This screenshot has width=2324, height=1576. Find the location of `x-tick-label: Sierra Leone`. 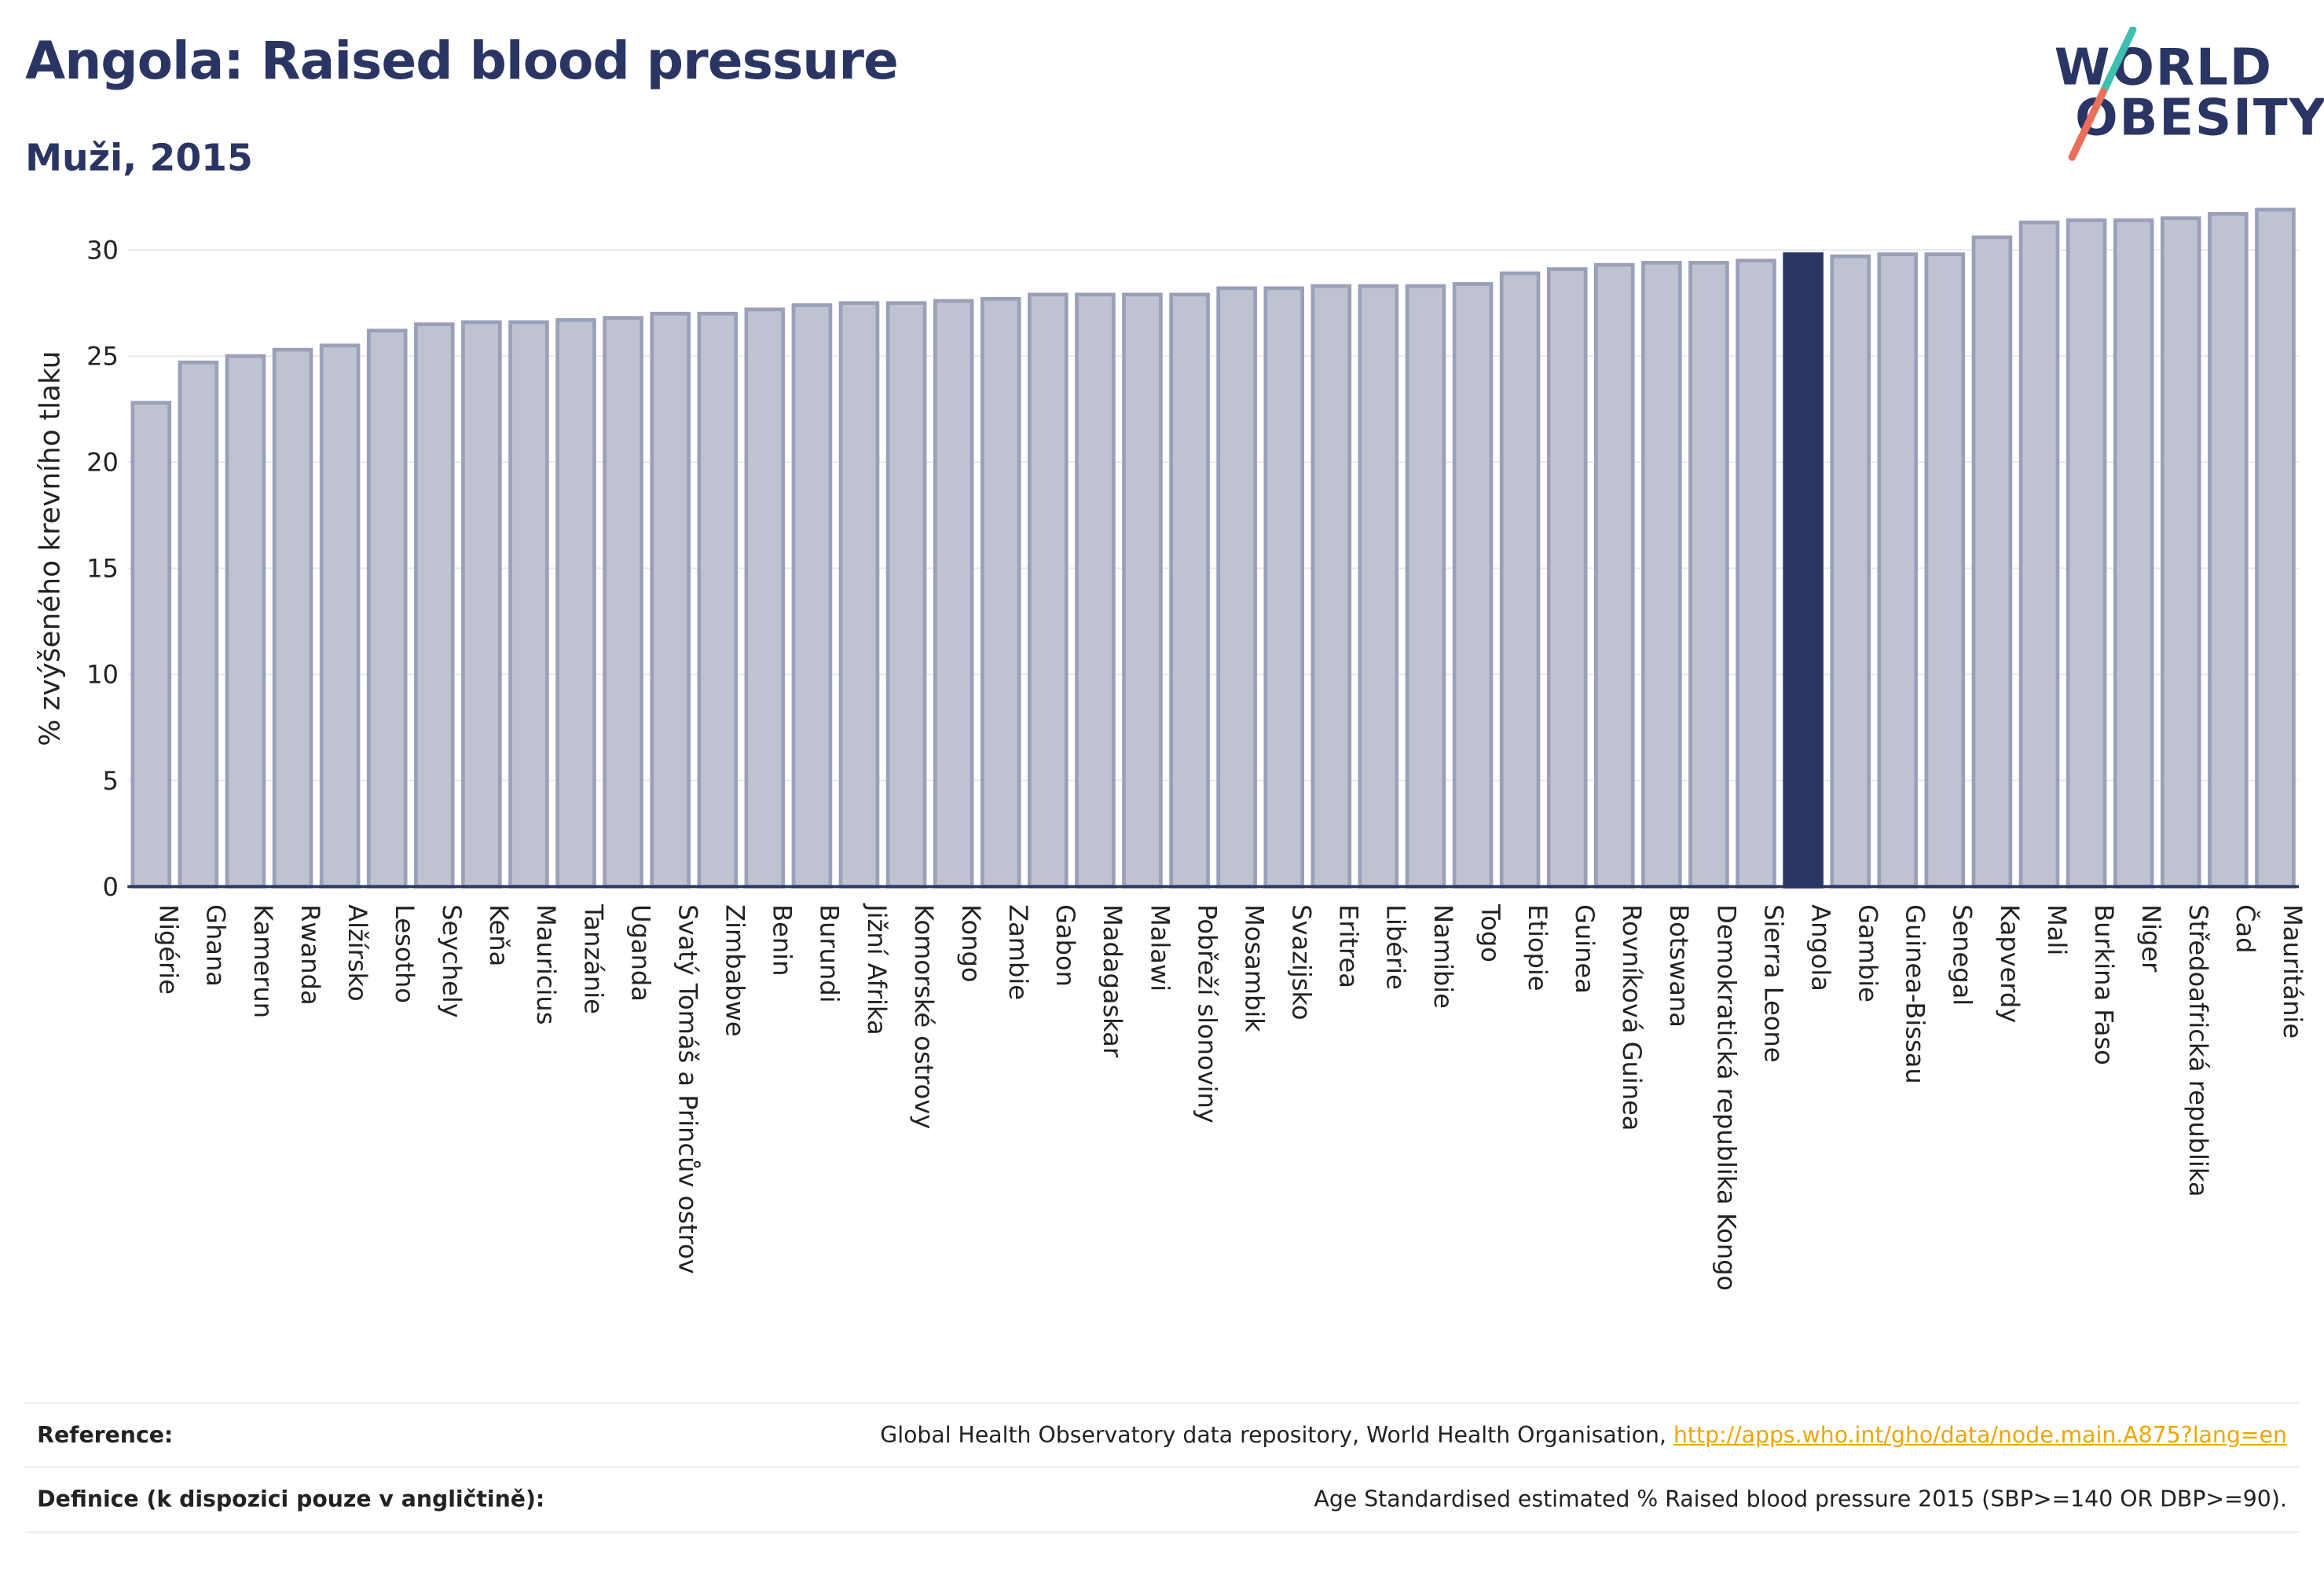

x-tick-label: Sierra Leone is located at coordinates (1773, 983).